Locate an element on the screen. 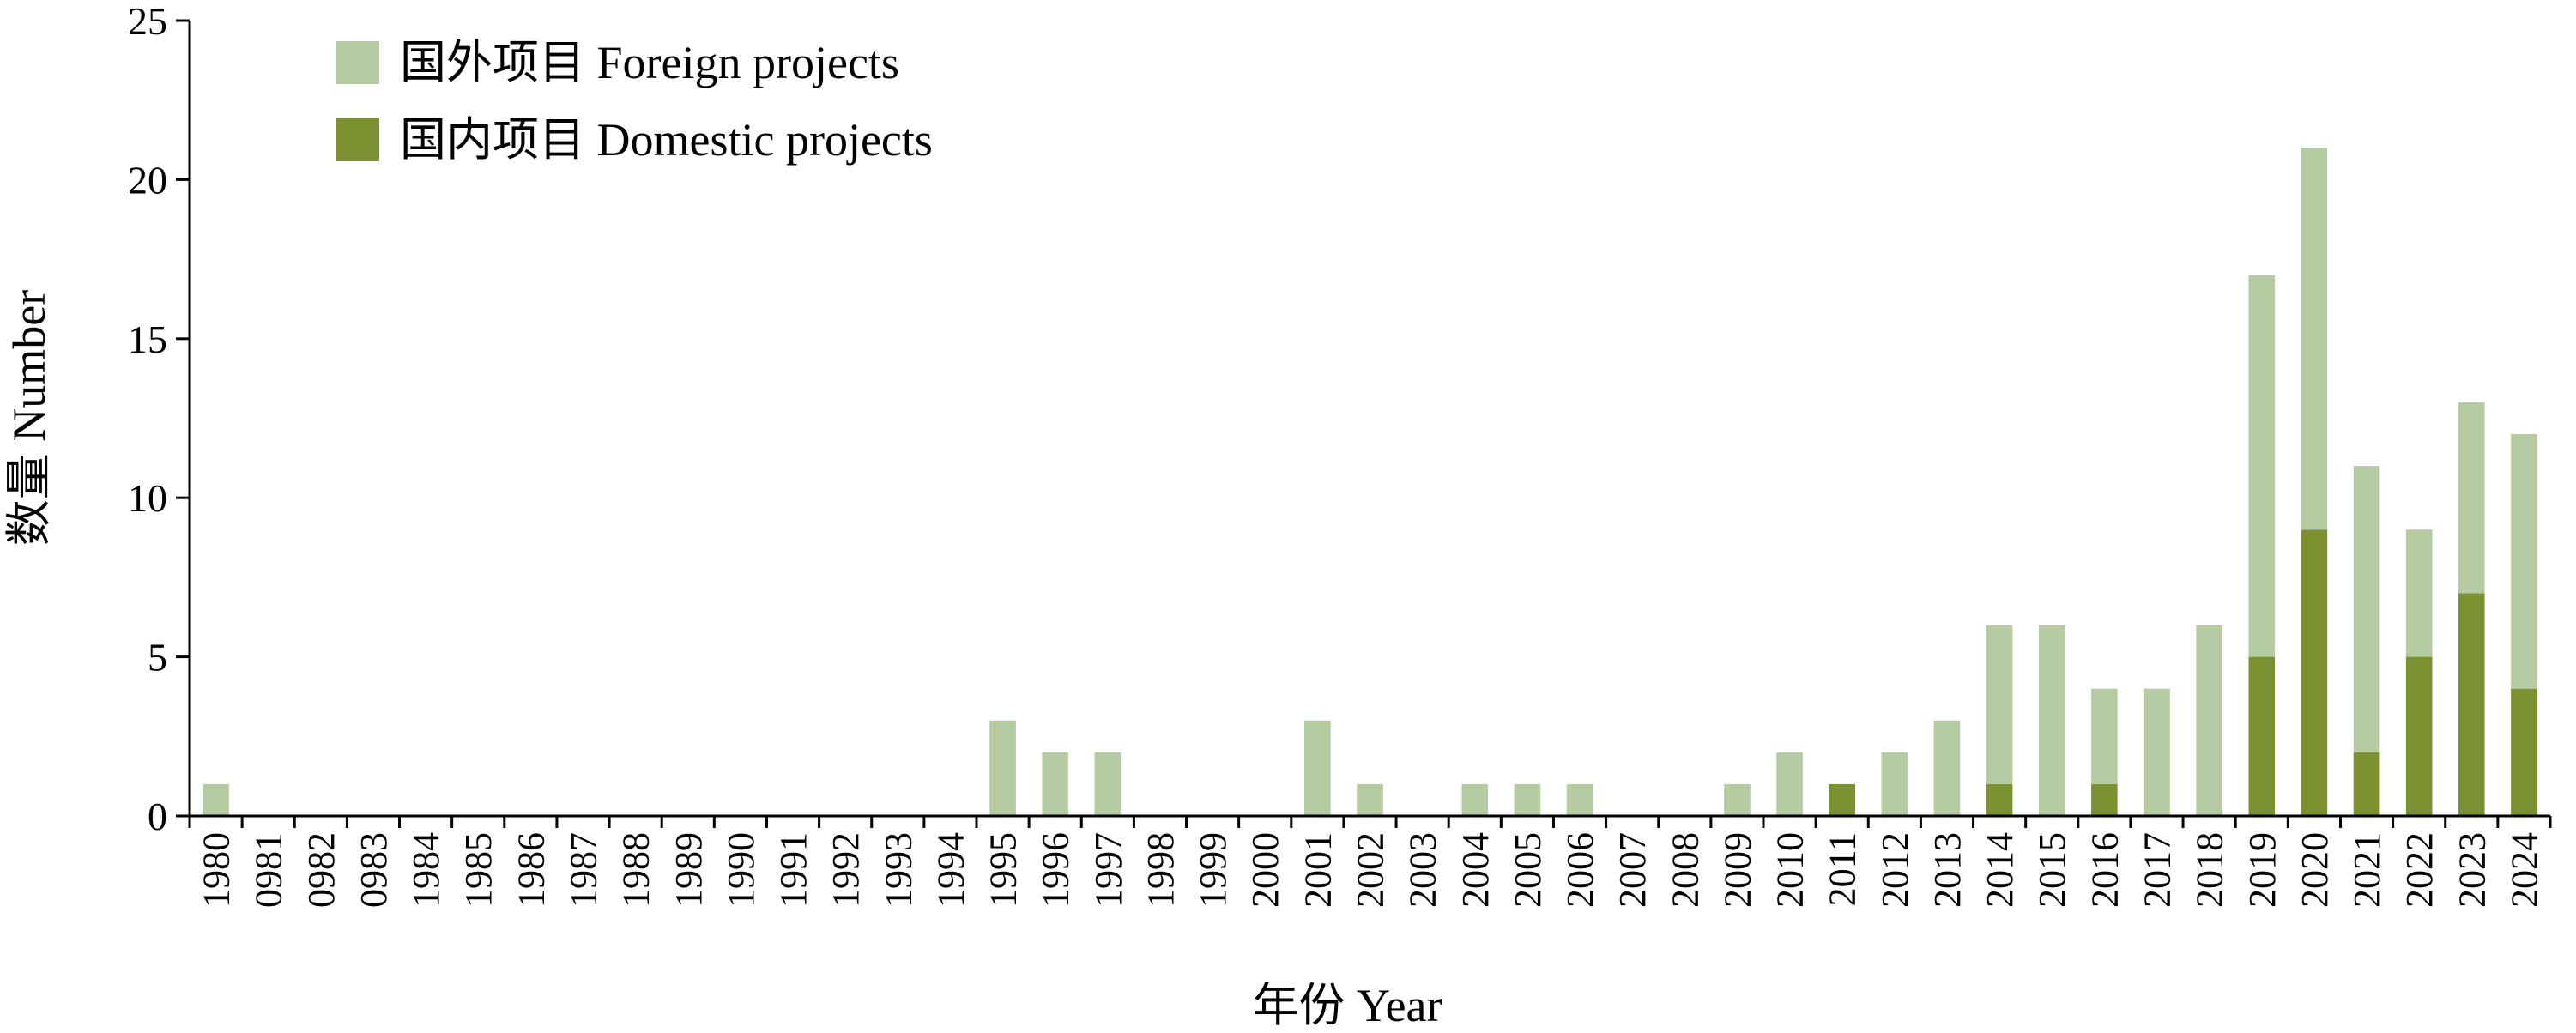  x-tick-label-2020: 2020 is located at coordinates (2315, 870).